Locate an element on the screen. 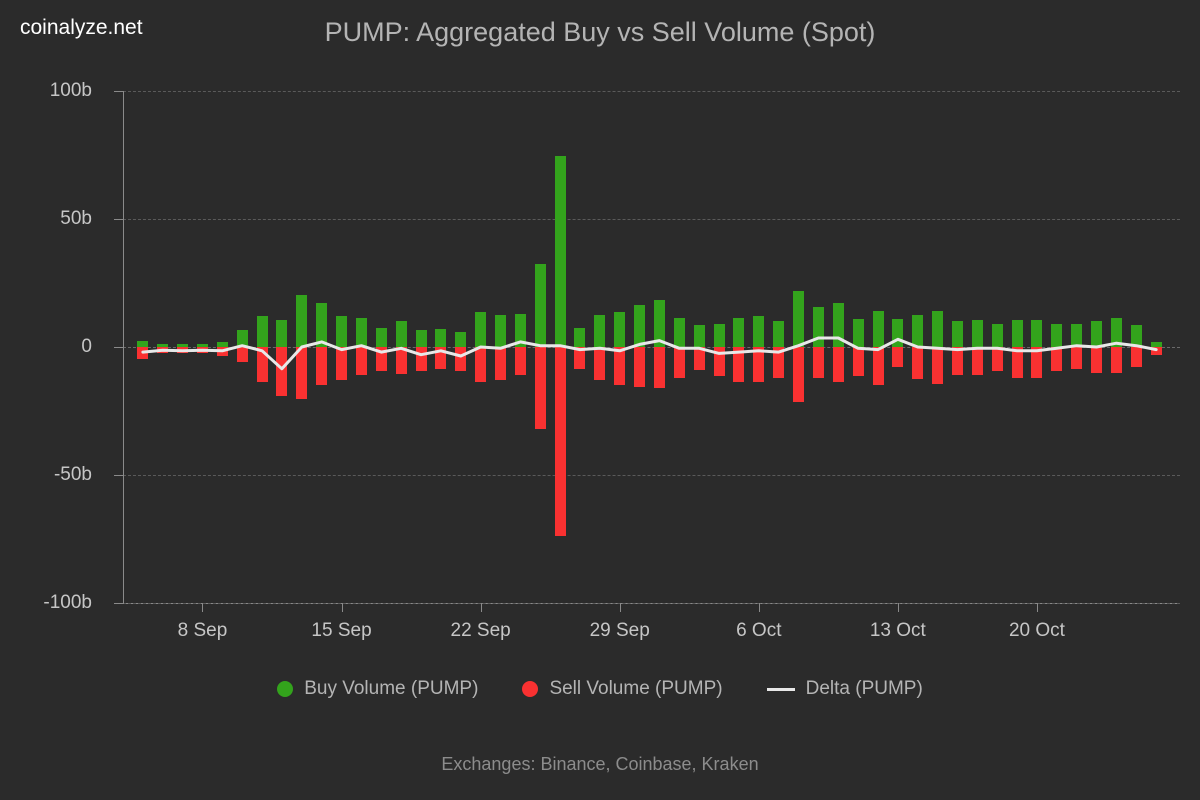 The height and width of the screenshot is (800, 1200). legend-label: Buy Volume (PUMP) is located at coordinates (391, 688).